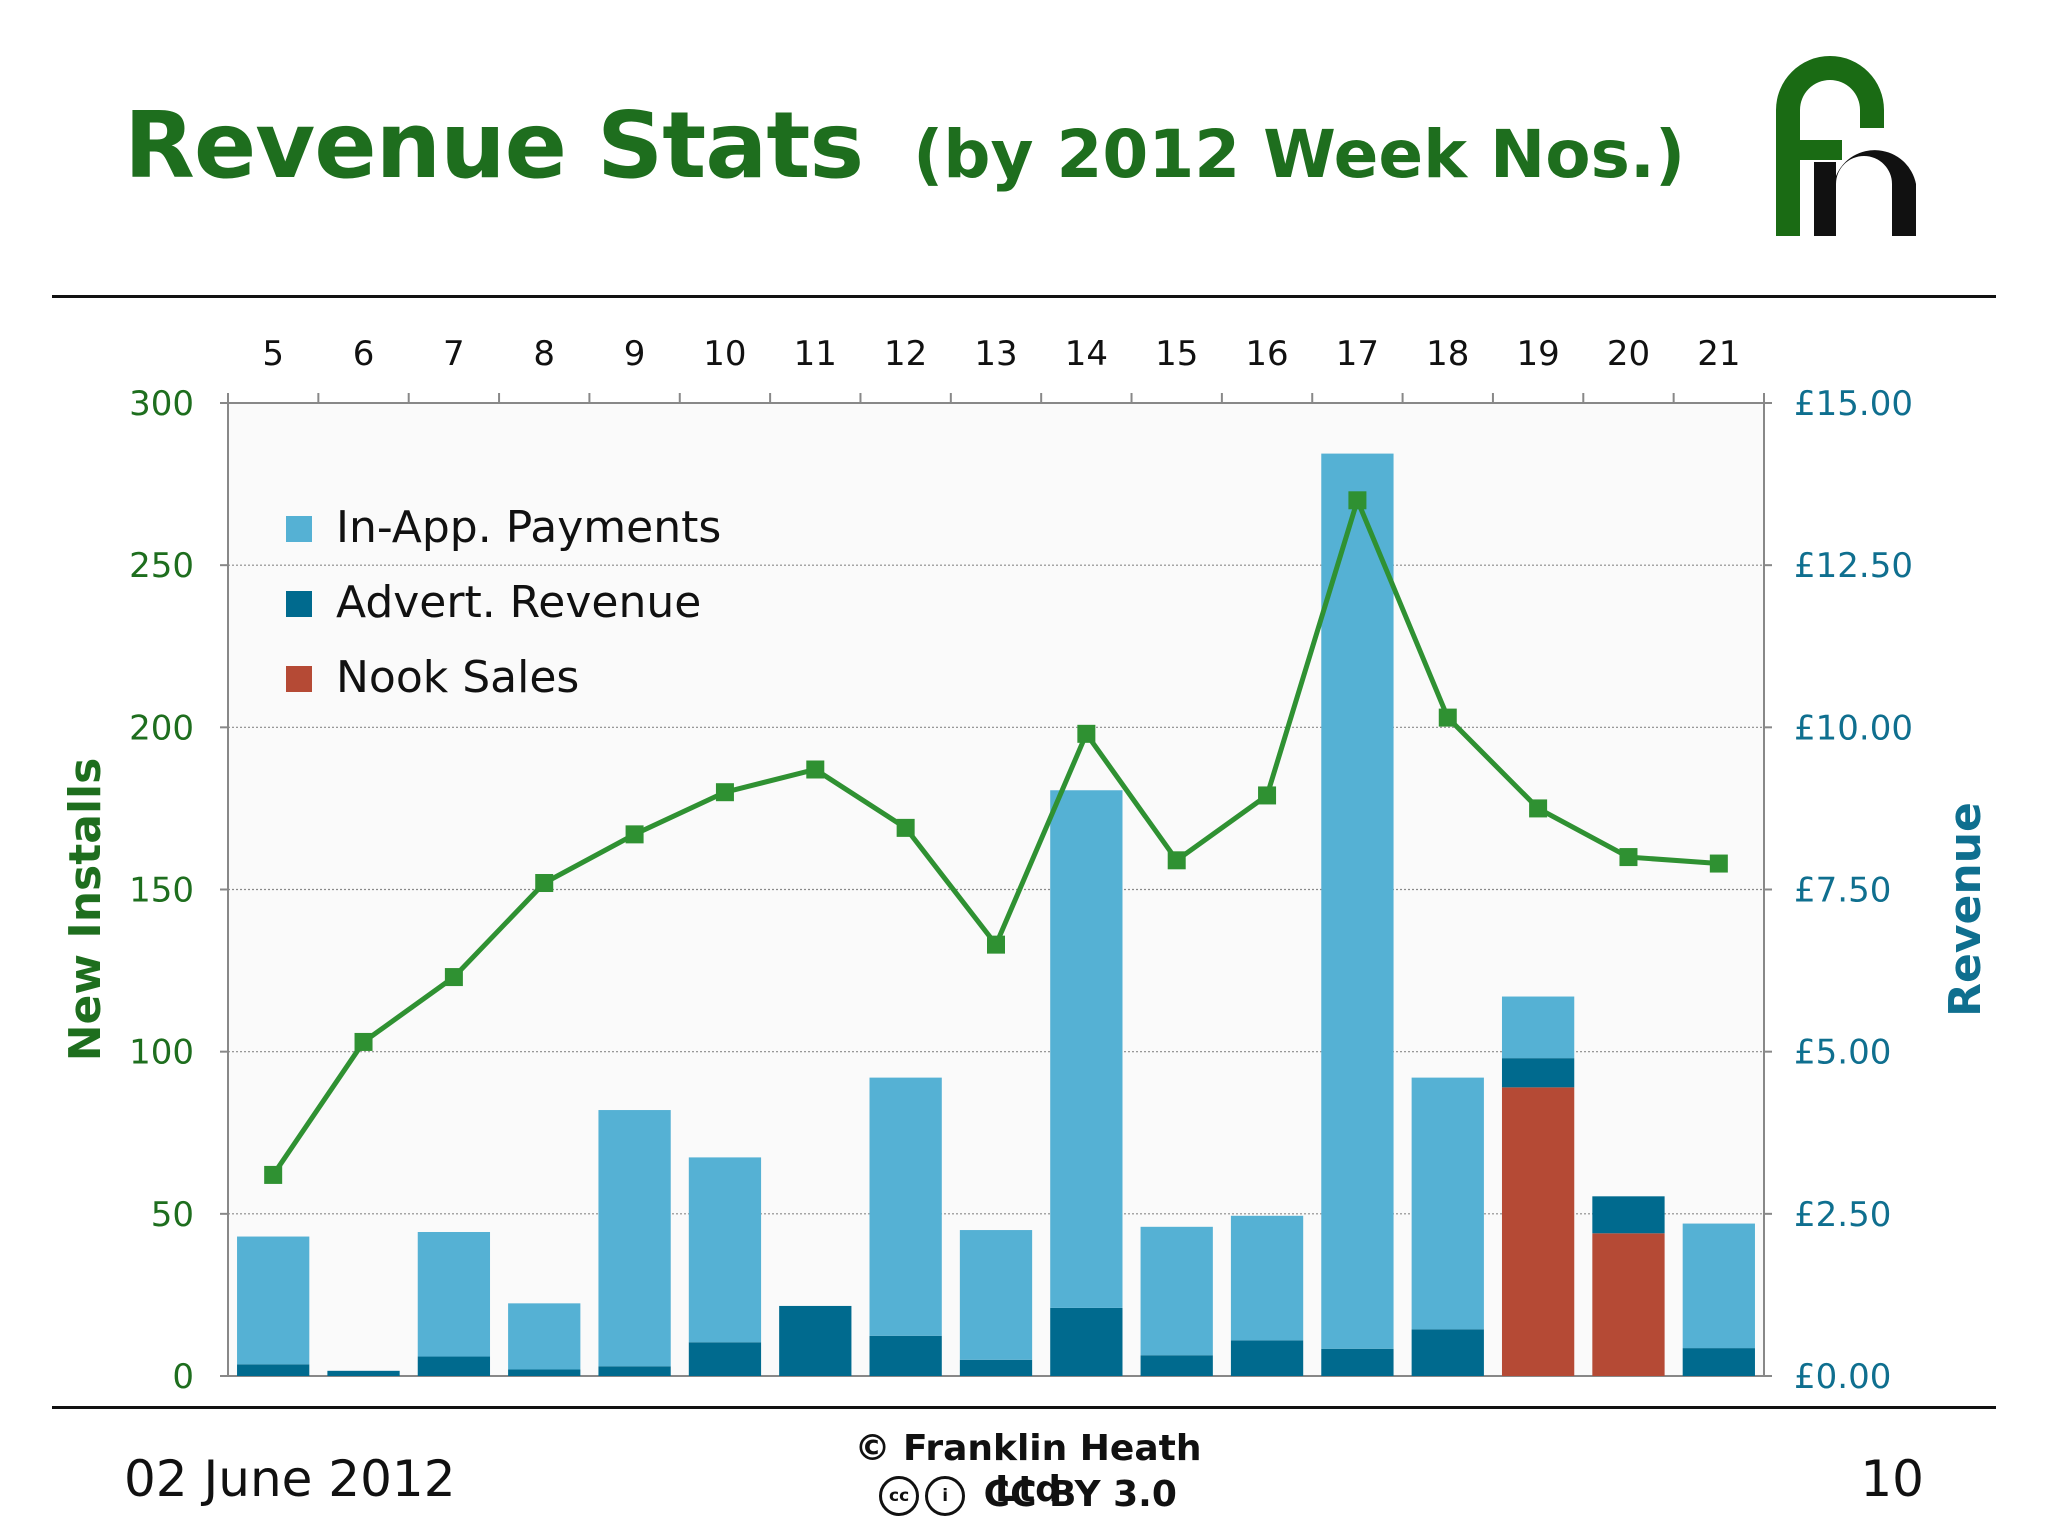 Image resolution: width=2048 pixels, height=1536 pixels. I want to click on left-tick-label: 50, so click(172, 1215).